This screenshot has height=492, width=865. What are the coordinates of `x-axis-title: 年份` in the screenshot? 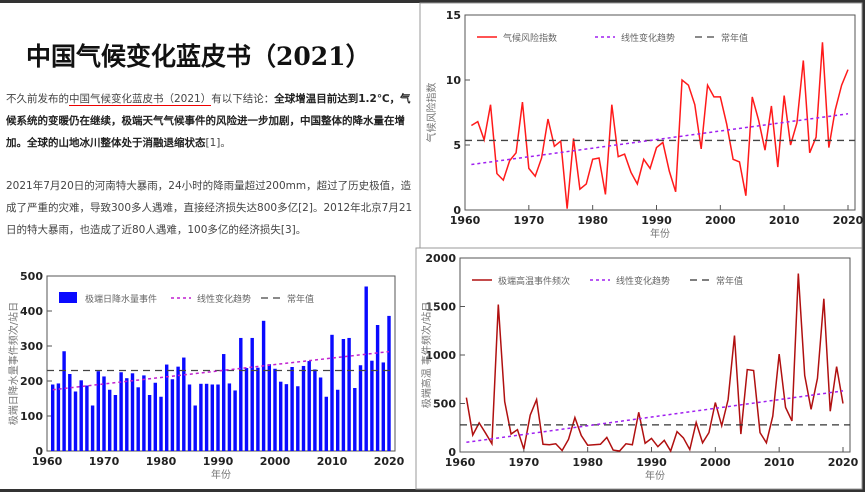 It's located at (660, 233).